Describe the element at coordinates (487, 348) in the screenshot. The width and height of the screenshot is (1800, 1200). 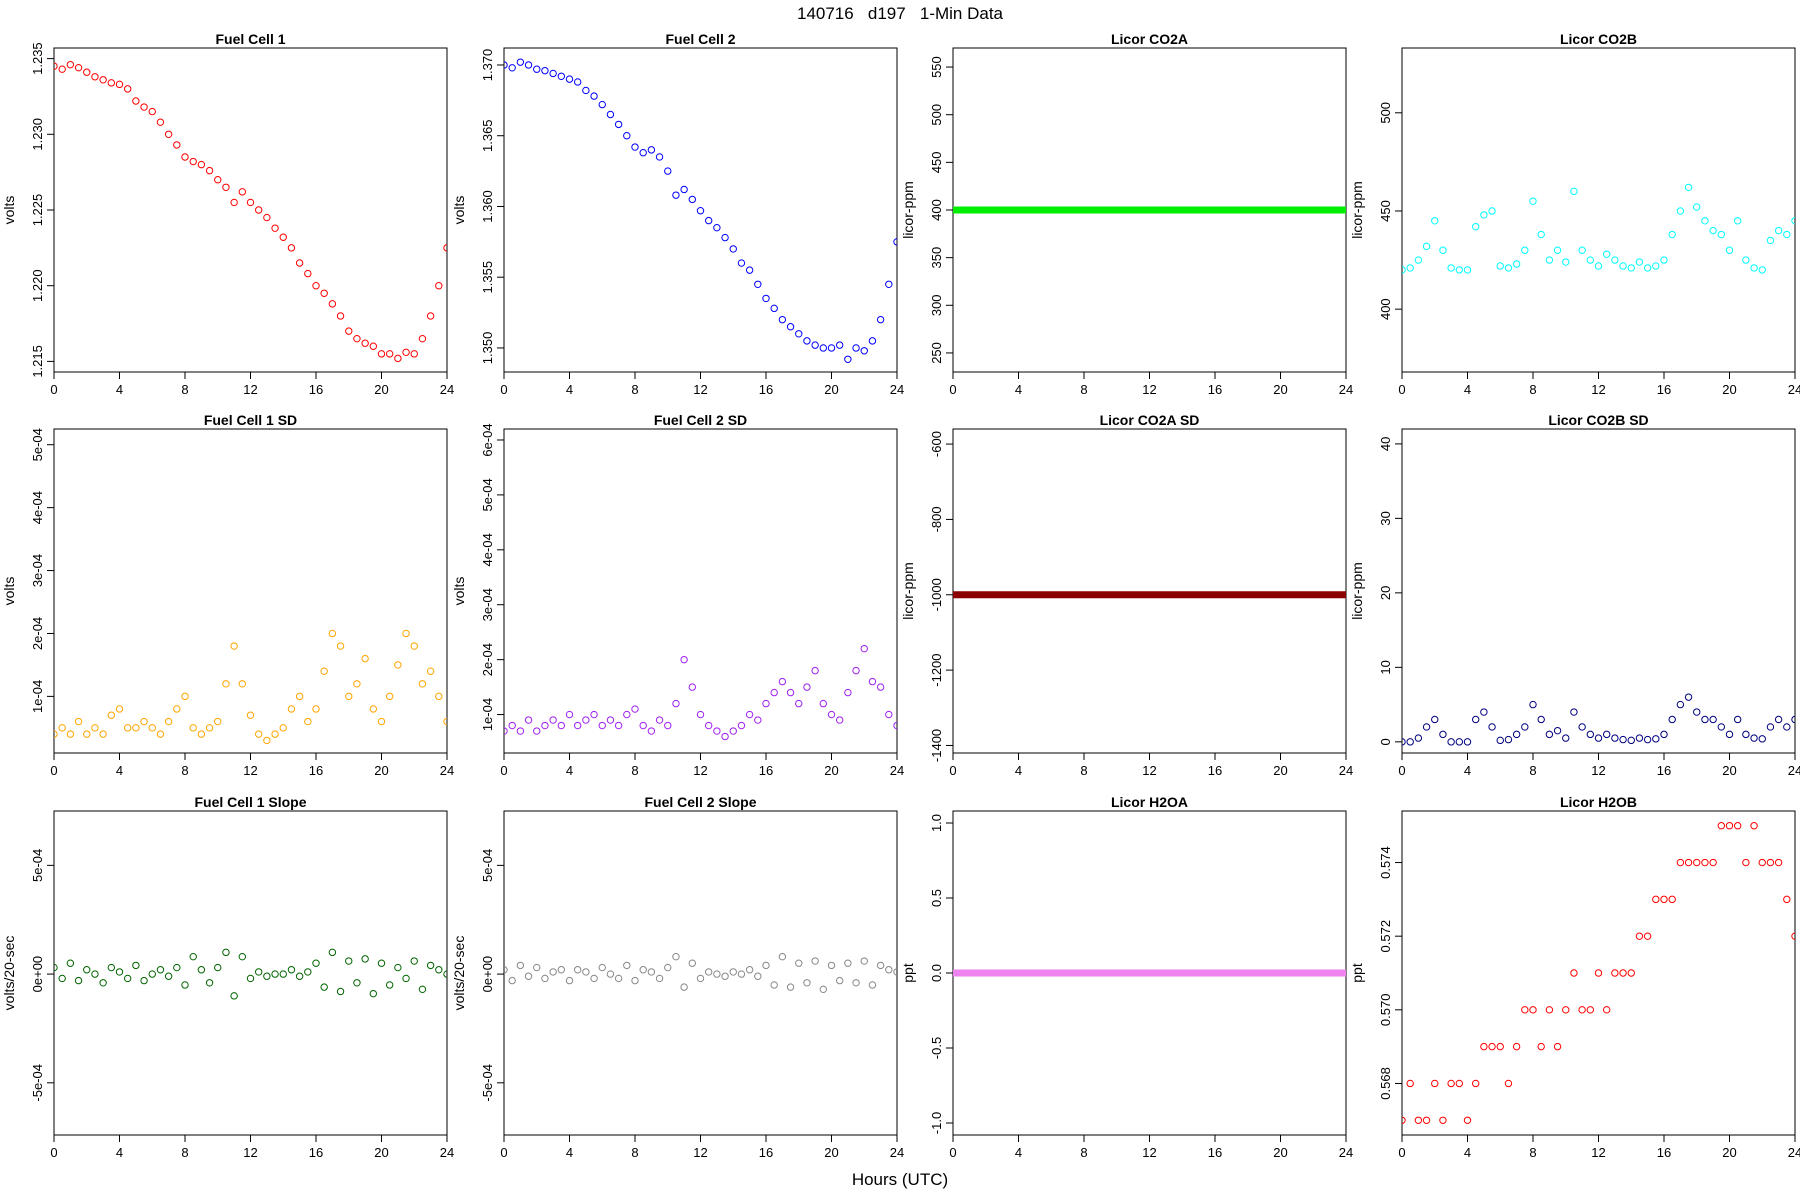
I see `y-tick-label: 1.350` at that location.